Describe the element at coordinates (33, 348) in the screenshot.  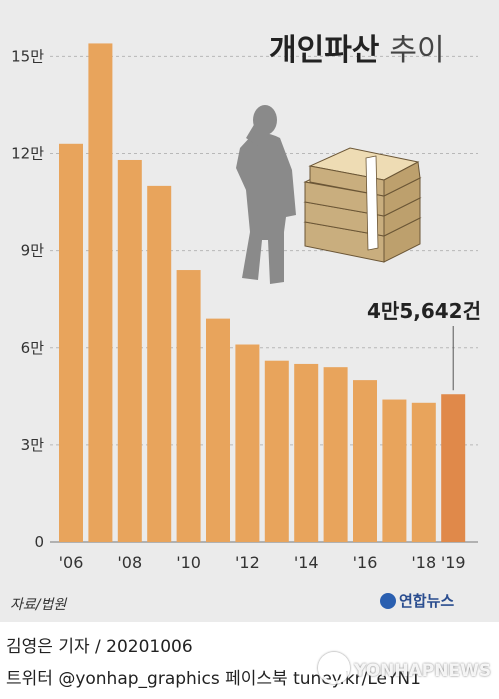
I see `y-tick-label: 6만` at that location.